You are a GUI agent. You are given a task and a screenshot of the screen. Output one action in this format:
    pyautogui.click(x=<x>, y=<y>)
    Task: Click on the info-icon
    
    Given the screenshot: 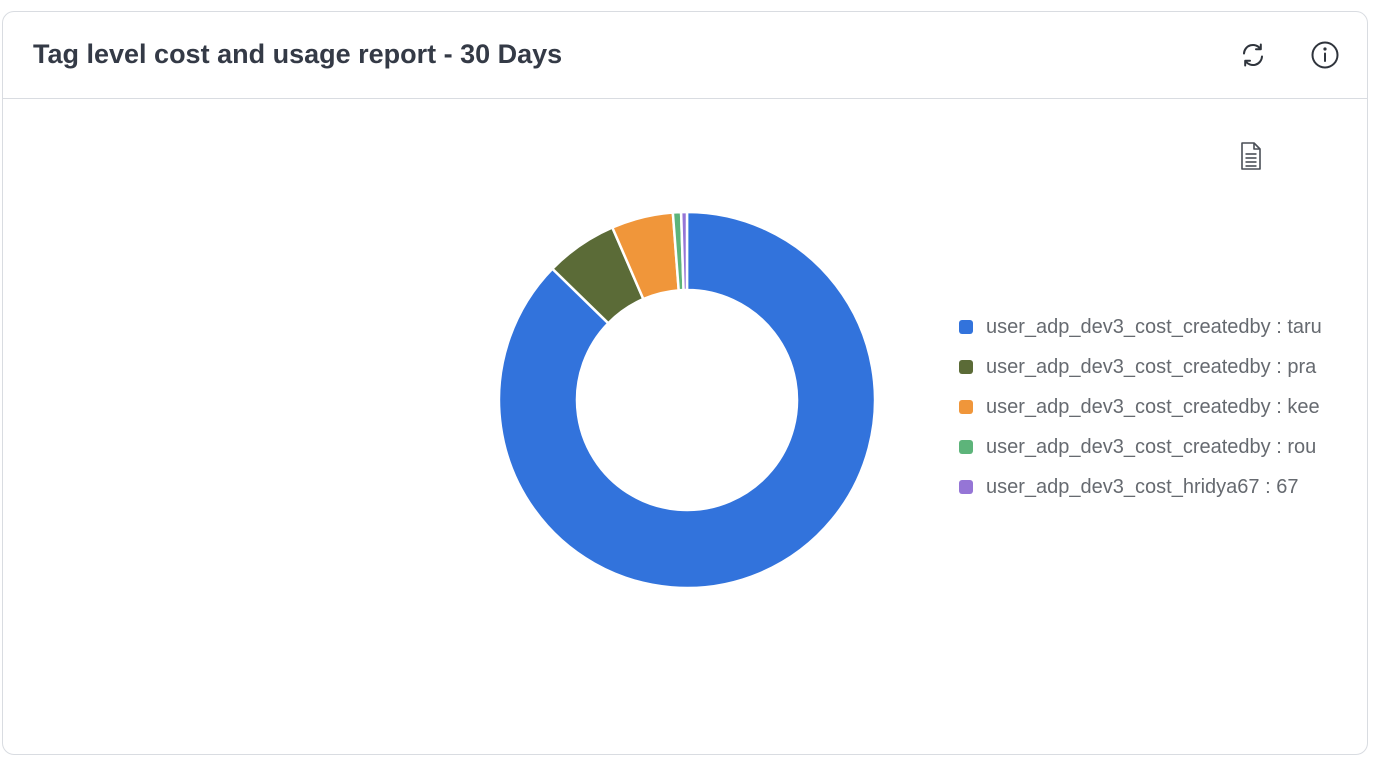 What is the action you would take?
    pyautogui.click(x=1325, y=55)
    